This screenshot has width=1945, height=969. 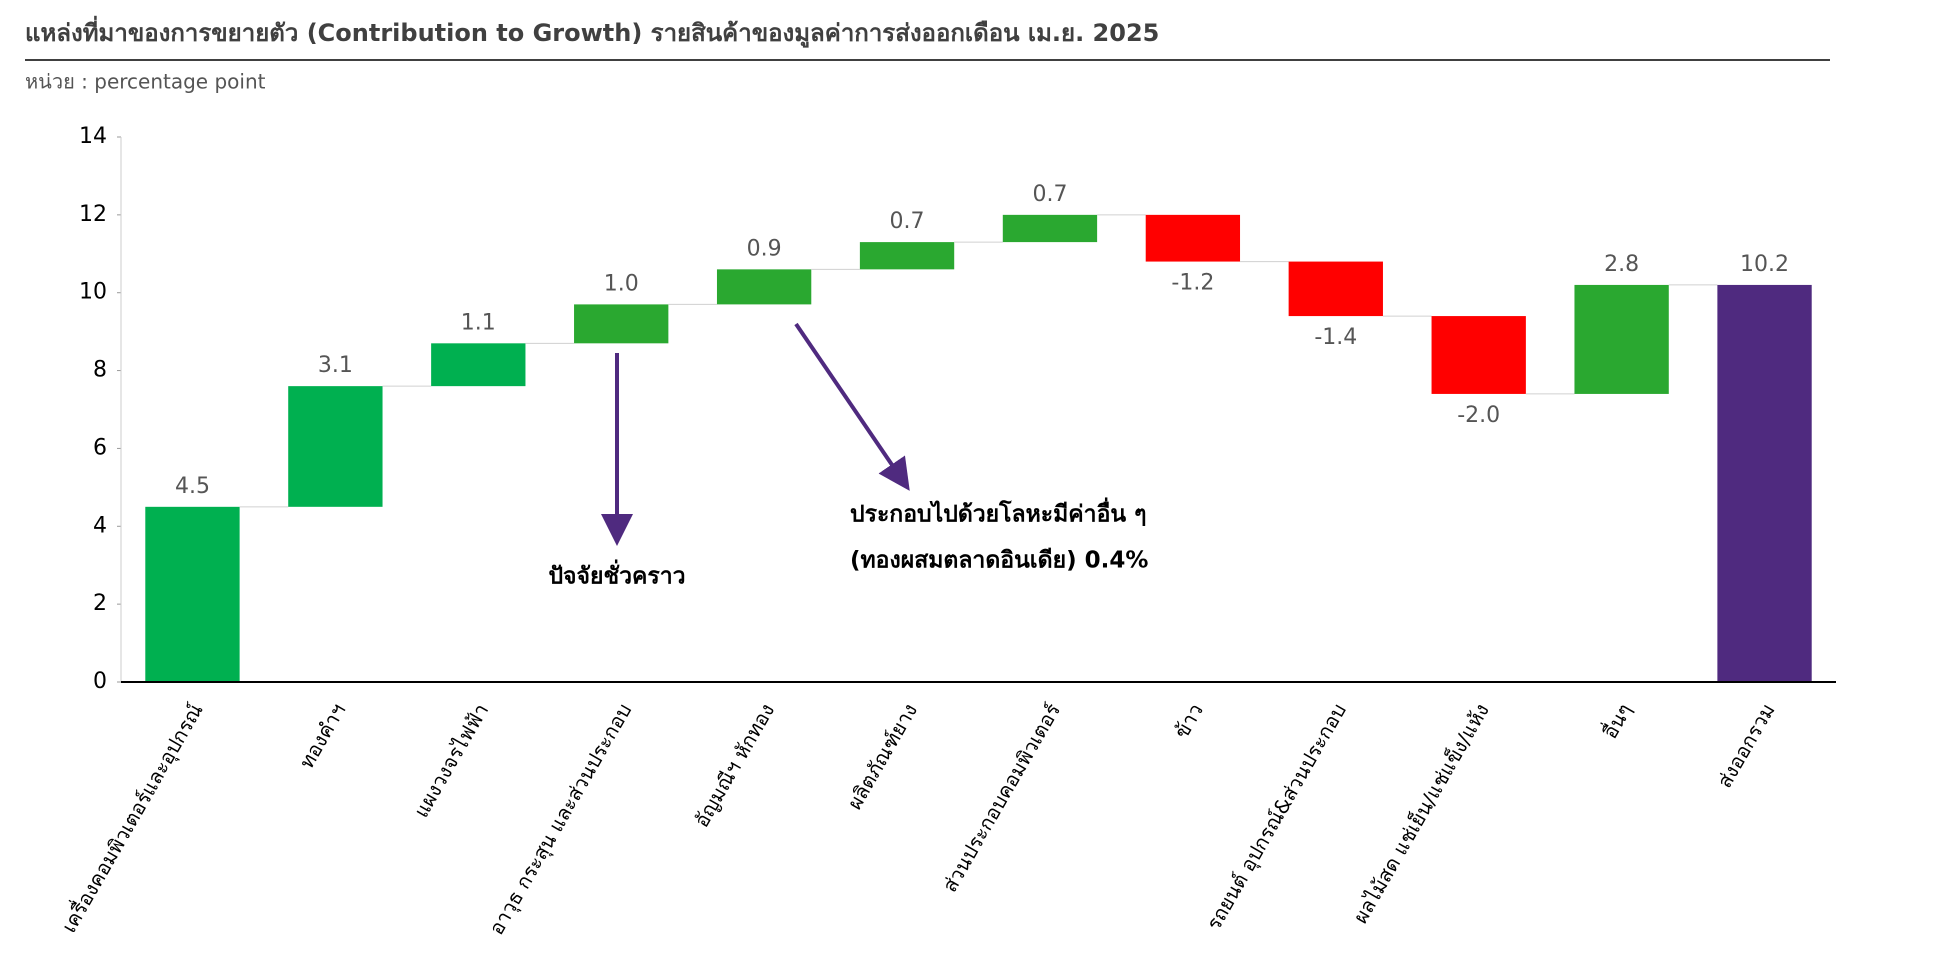 I want to click on subtitle: หน่วย : percentage point, so click(x=145, y=82).